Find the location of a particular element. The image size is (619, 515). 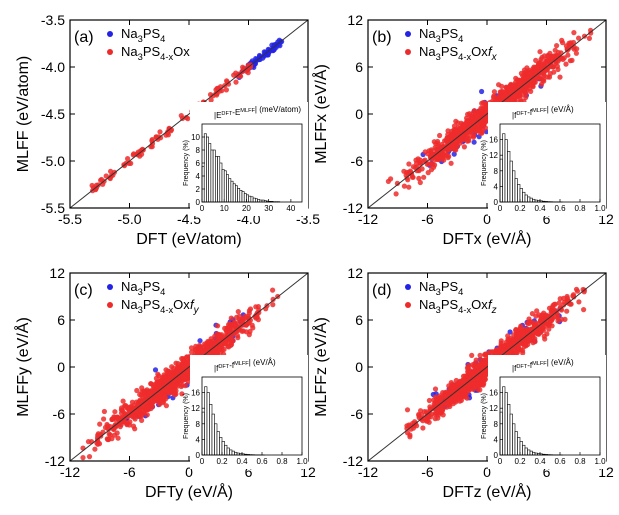

inset-title-part: DFT is located at coordinates (521, 367).